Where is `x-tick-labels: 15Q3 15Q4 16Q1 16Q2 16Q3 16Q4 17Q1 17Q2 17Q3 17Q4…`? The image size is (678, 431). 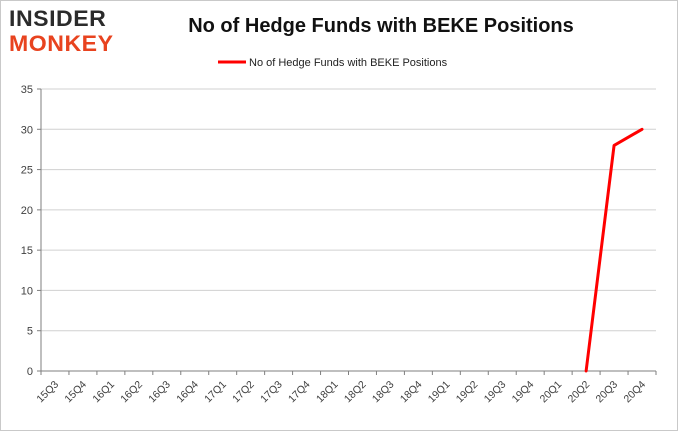
x-tick-labels: 15Q3 15Q4 16Q1 16Q2 16Q3 16Q4 17Q1 17Q2 17Q3 17Q4… is located at coordinates (341, 392).